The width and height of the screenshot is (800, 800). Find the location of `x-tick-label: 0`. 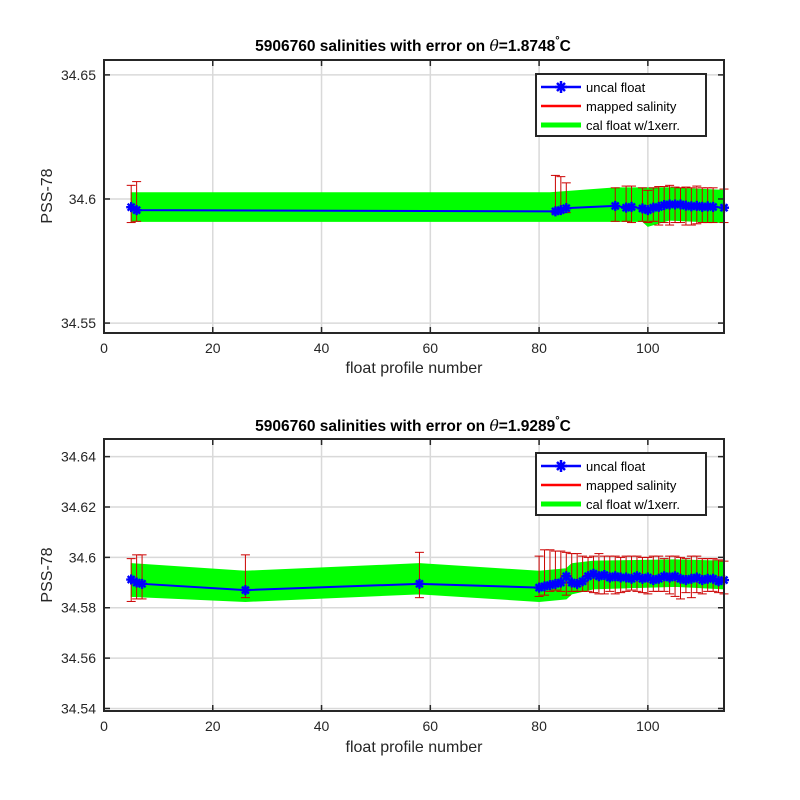

x-tick-label: 0 is located at coordinates (104, 726).